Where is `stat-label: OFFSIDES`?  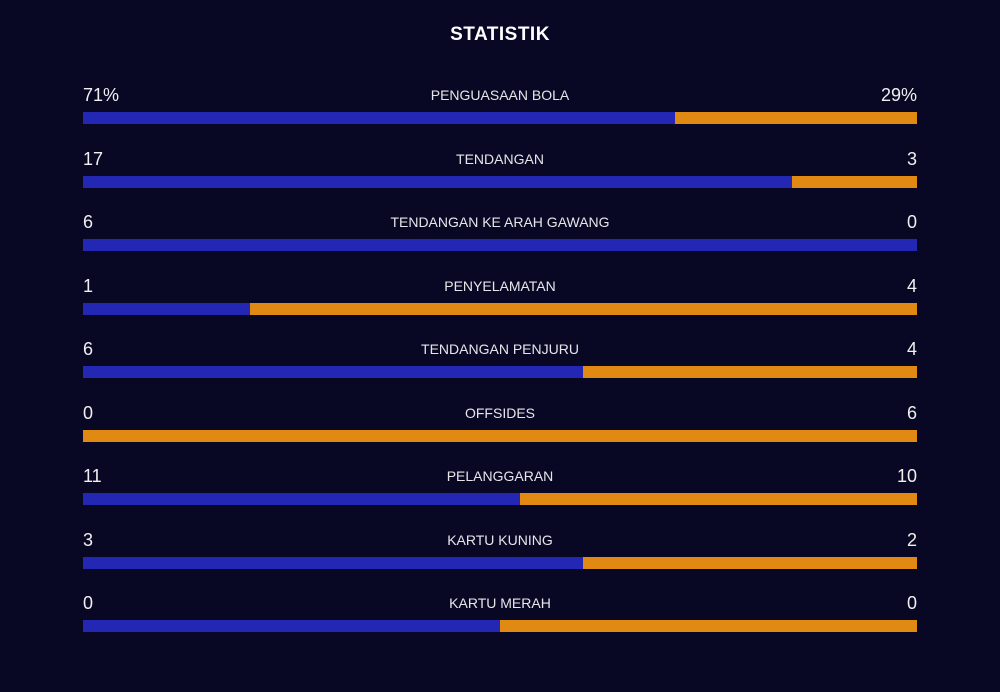
stat-label: OFFSIDES is located at coordinates (499, 412).